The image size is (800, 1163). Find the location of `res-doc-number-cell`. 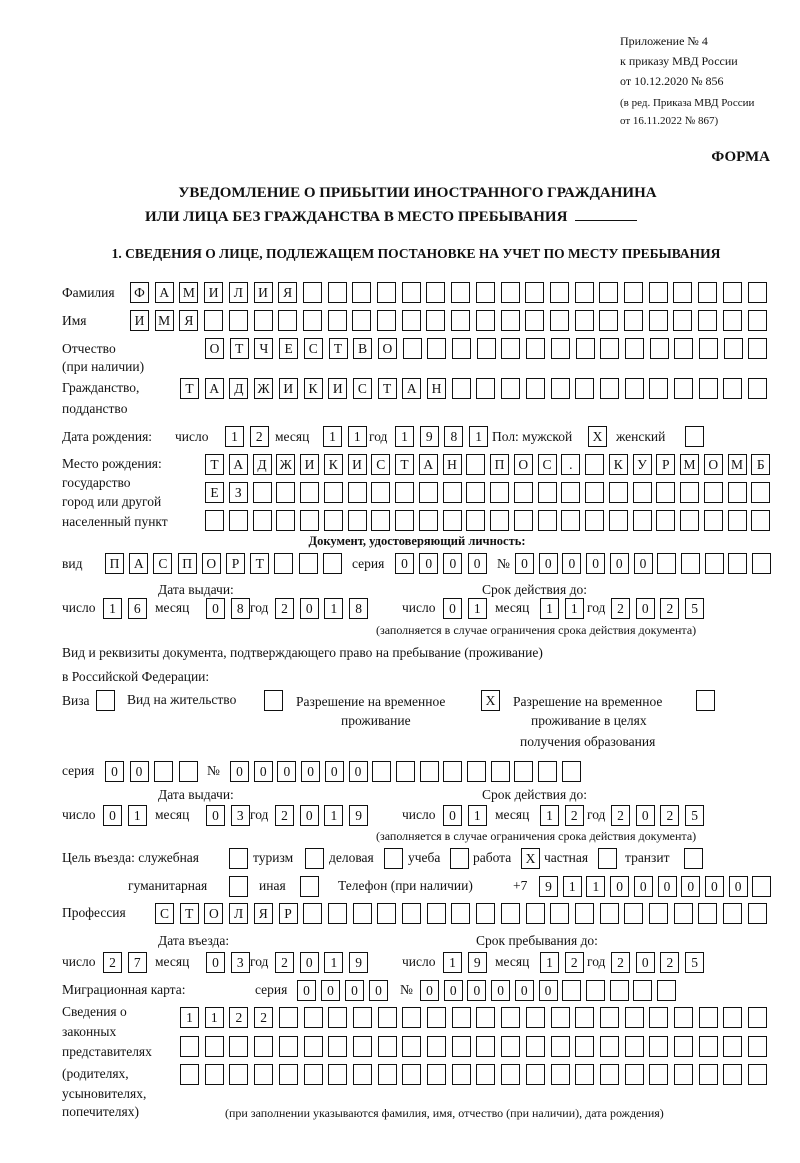

res-doc-number-cell is located at coordinates (382, 771).